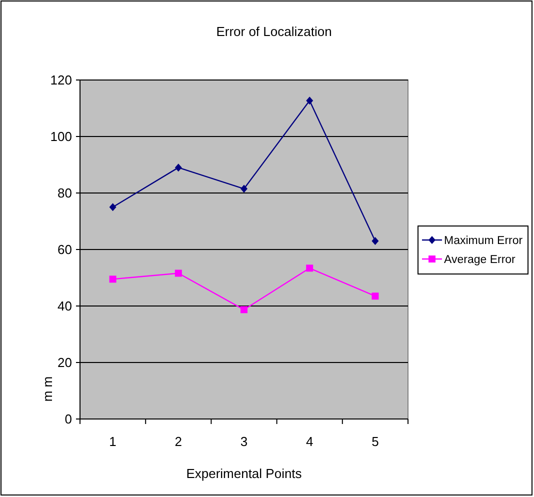 The image size is (534, 497). I want to click on y-tick-label: 120, so click(61, 80).